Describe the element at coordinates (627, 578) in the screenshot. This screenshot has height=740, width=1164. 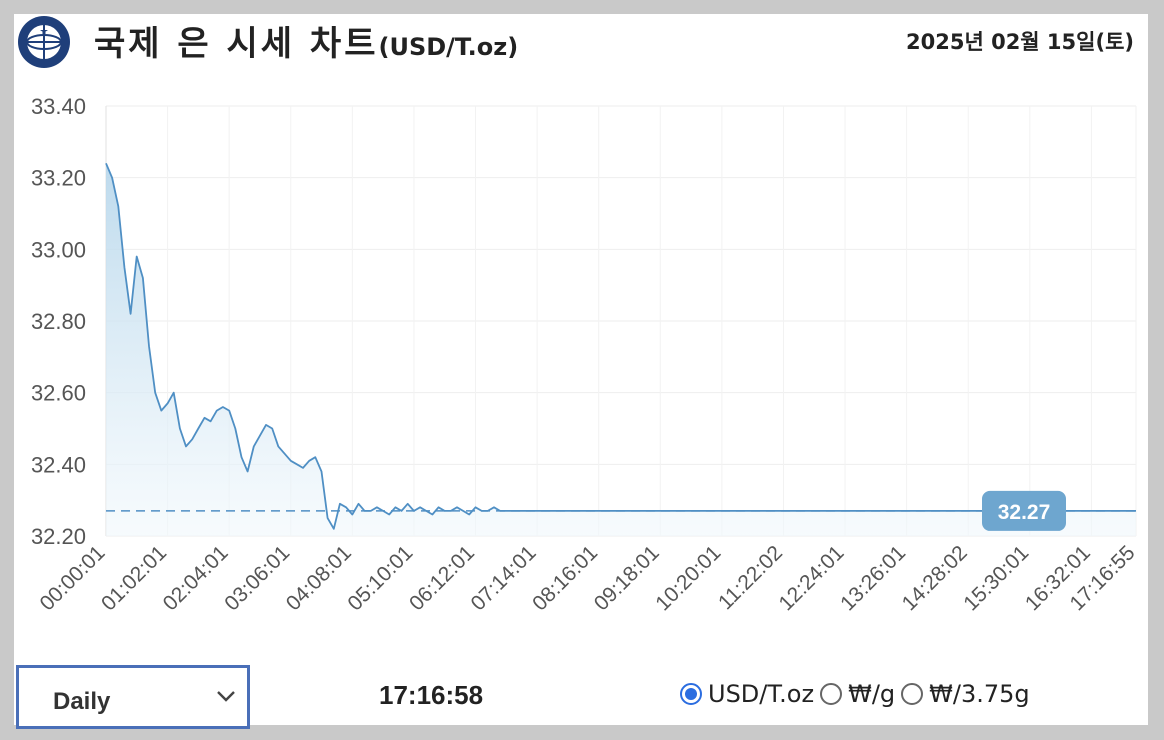
I see `x-tick-label: 09:18:01` at that location.